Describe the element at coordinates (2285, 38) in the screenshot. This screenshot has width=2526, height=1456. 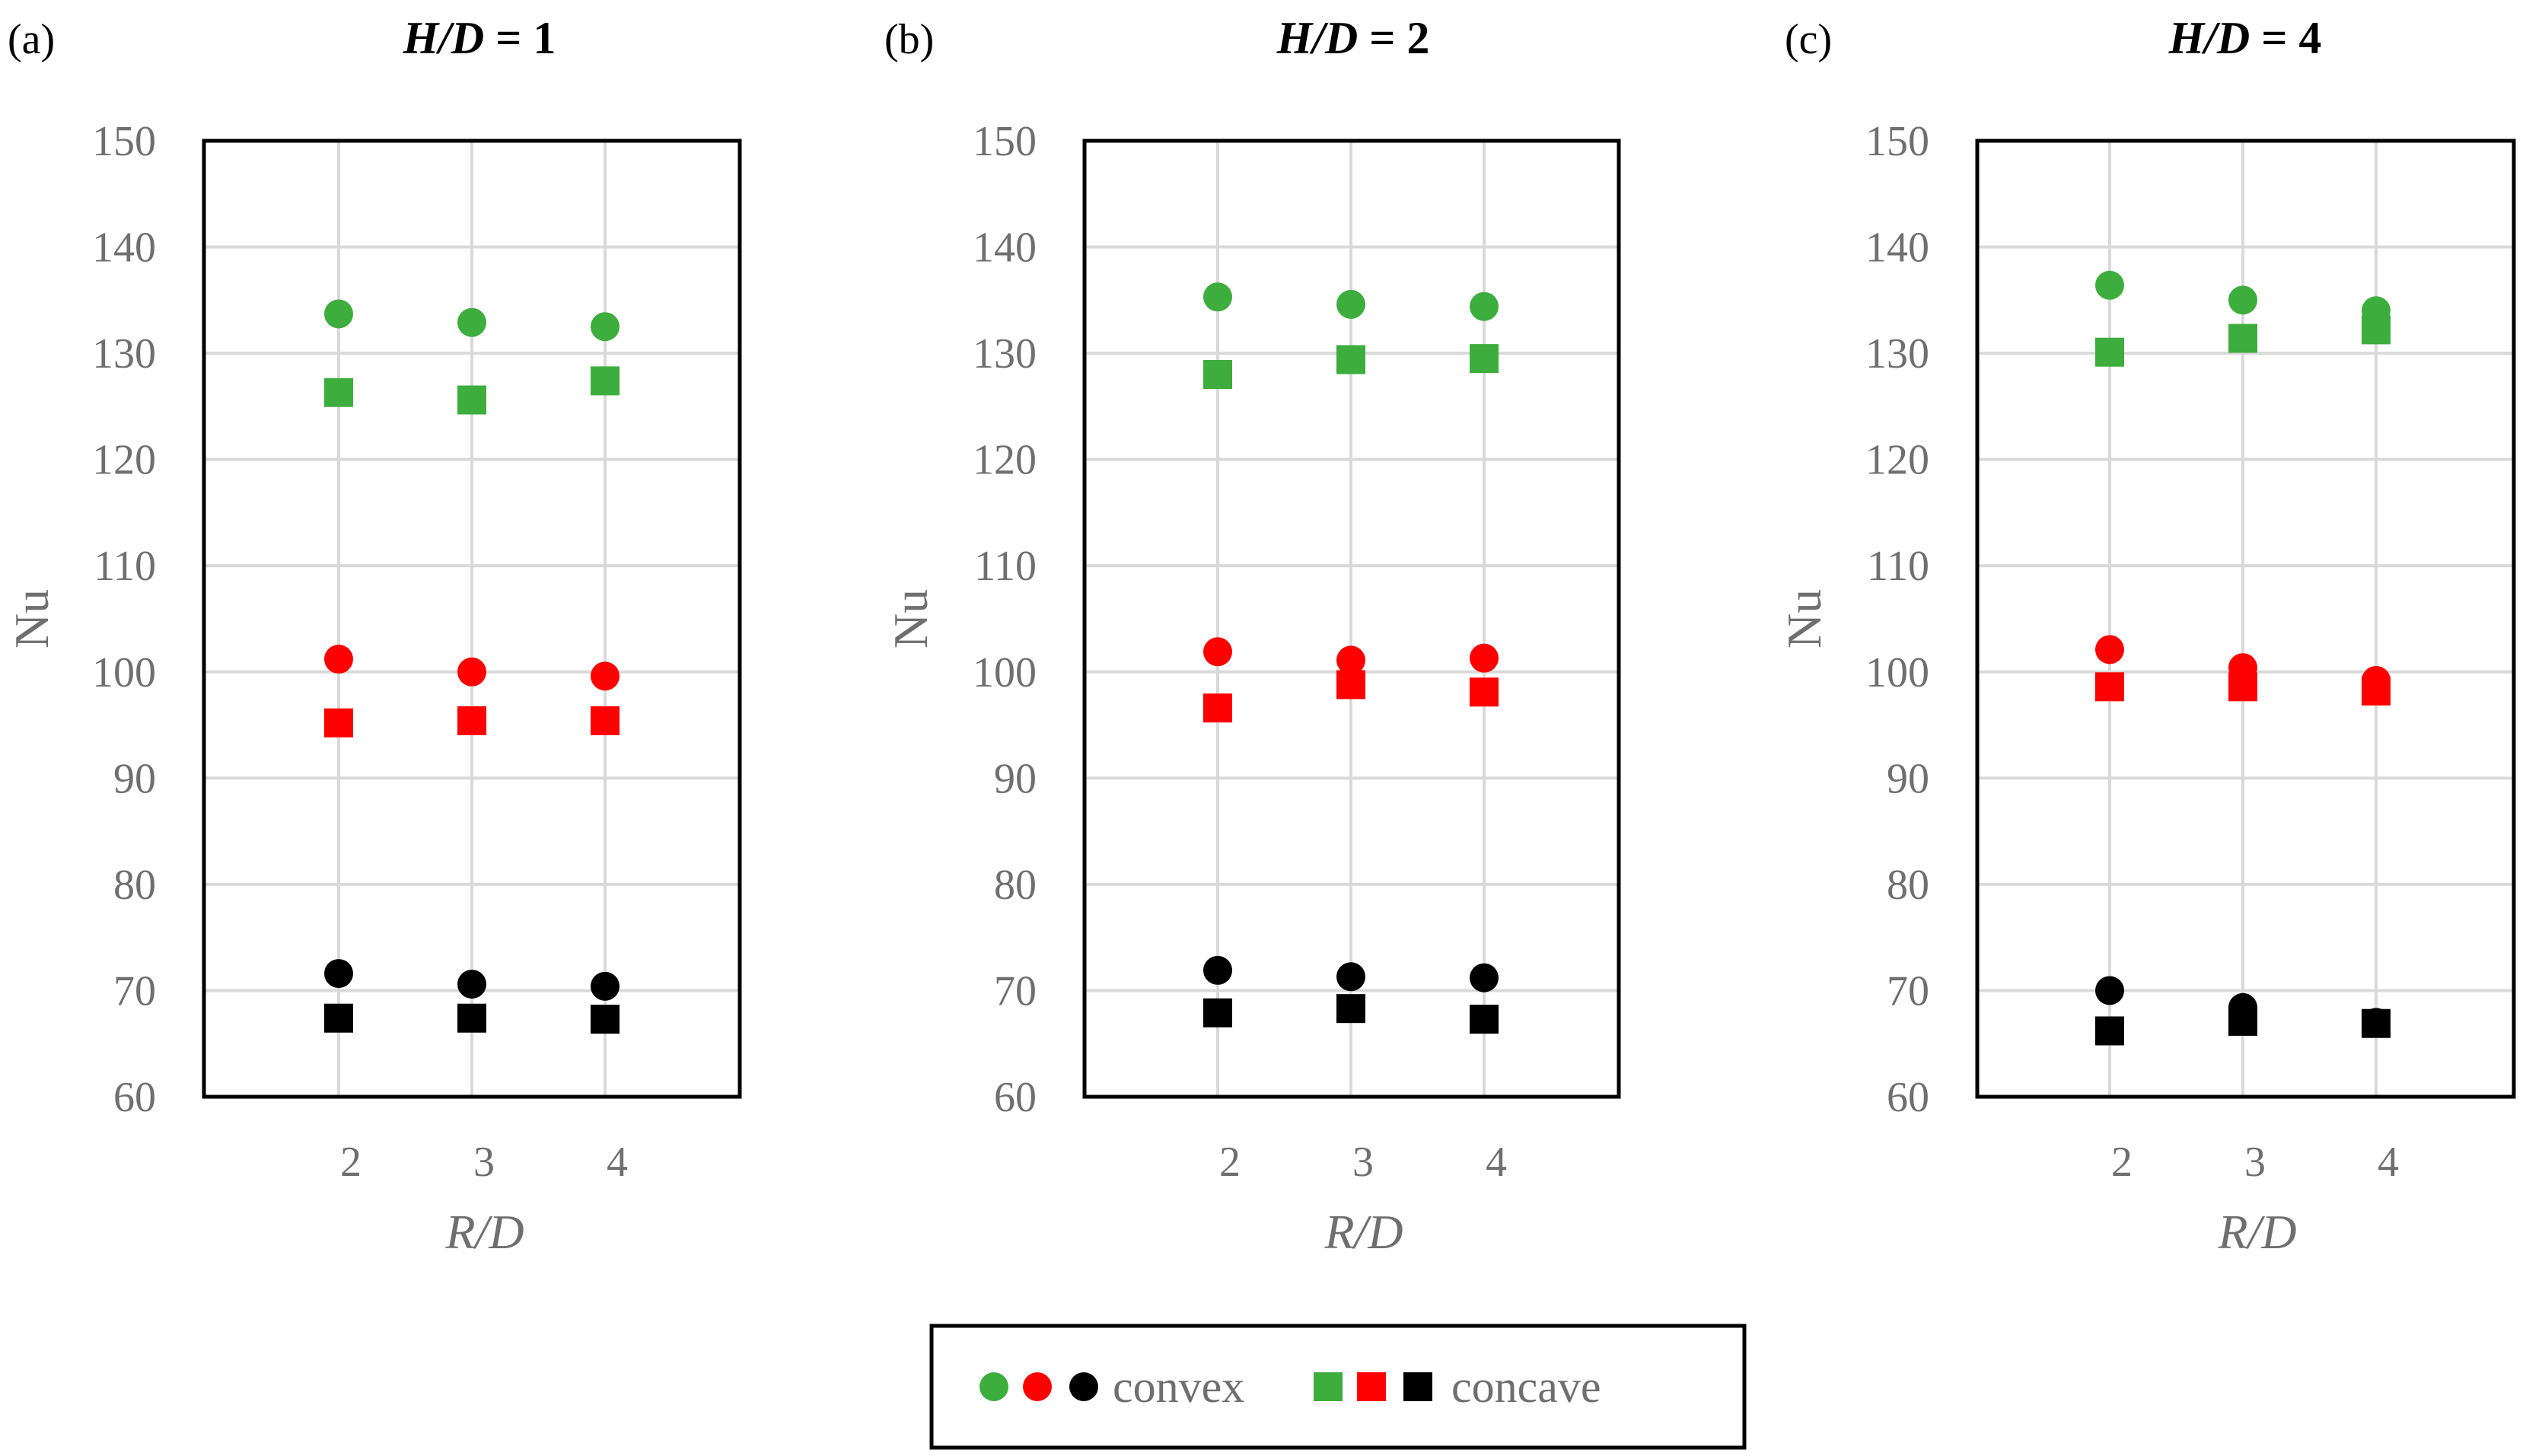
I see `panel-title-rest: = 4` at that location.